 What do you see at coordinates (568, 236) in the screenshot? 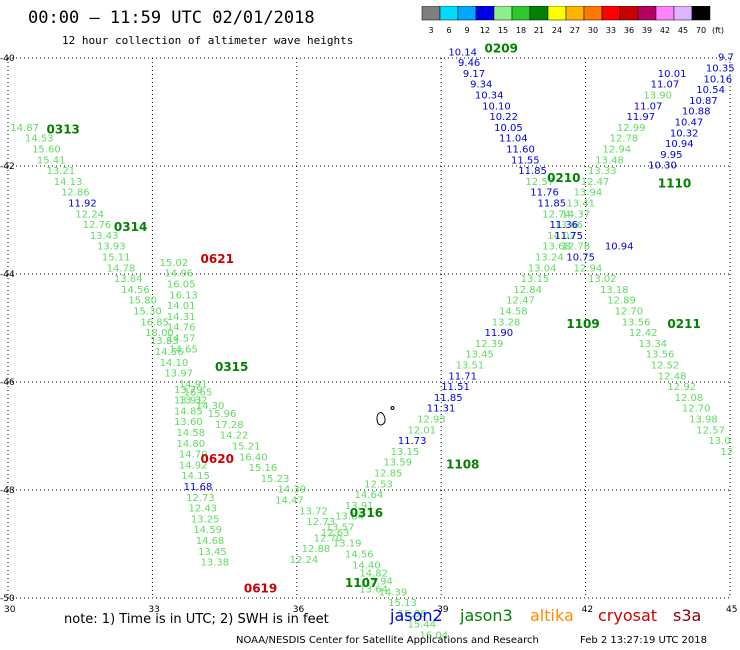
I see `wave-height-value: 11.75` at bounding box center [568, 236].